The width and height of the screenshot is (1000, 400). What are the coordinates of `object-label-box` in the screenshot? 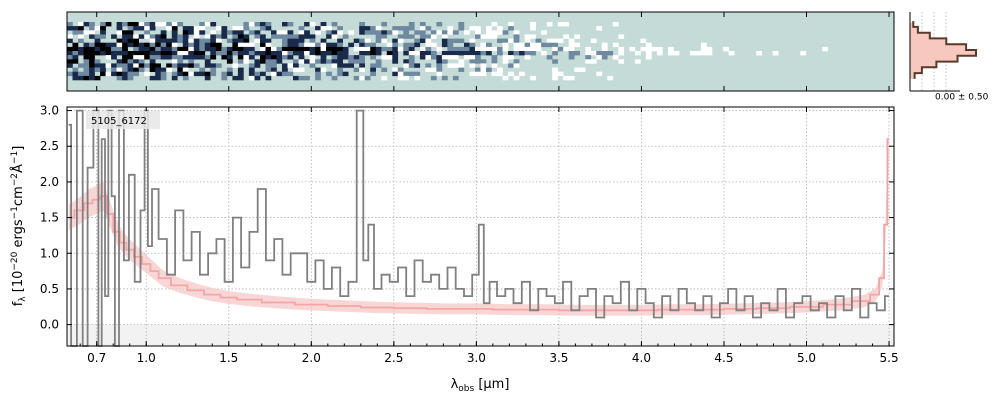 It's located at (123, 120).